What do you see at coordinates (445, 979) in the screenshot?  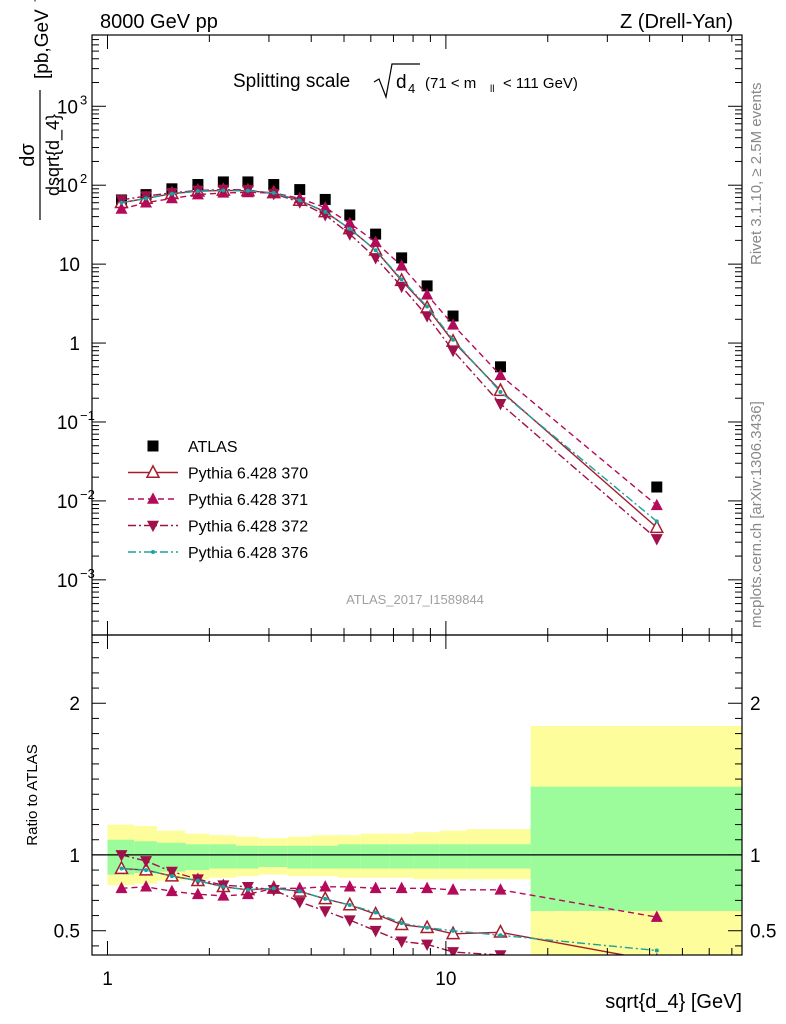 I see `x-tick-label: 10` at bounding box center [445, 979].